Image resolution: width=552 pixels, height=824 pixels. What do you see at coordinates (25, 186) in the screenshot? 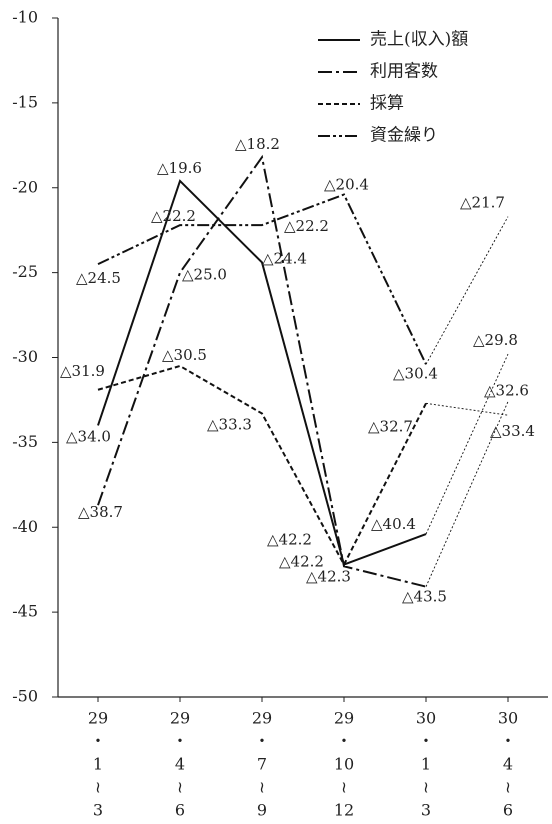
I see `y-tick-label: -20` at bounding box center [25, 186].